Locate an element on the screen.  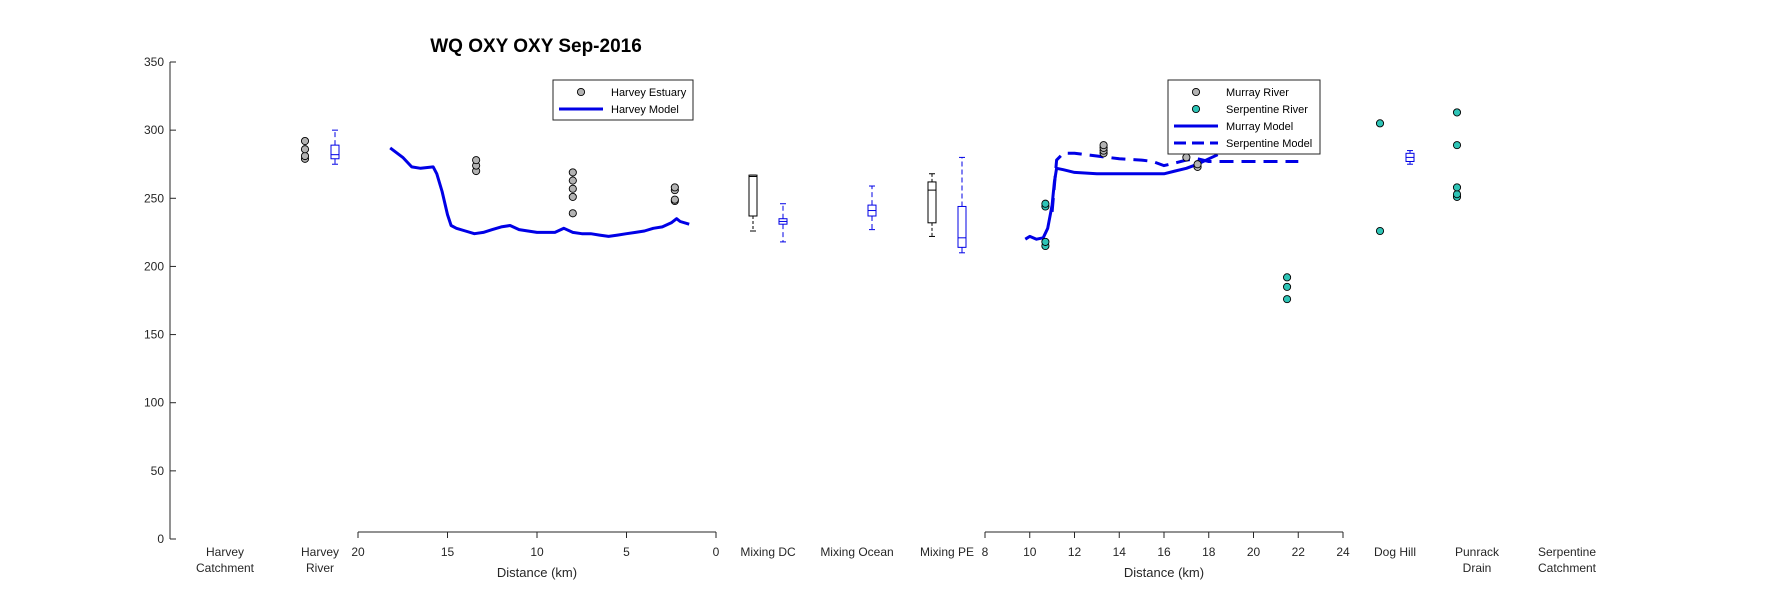
y-tick-label: 0 is located at coordinates (160, 539).